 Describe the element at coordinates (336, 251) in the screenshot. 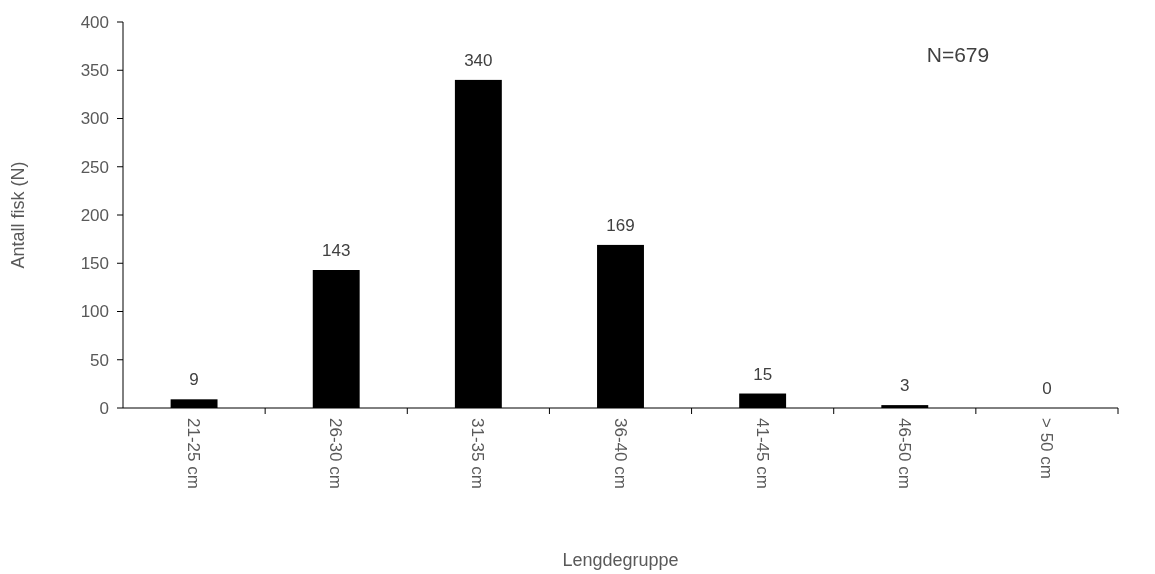

I see `data-label: 143` at that location.